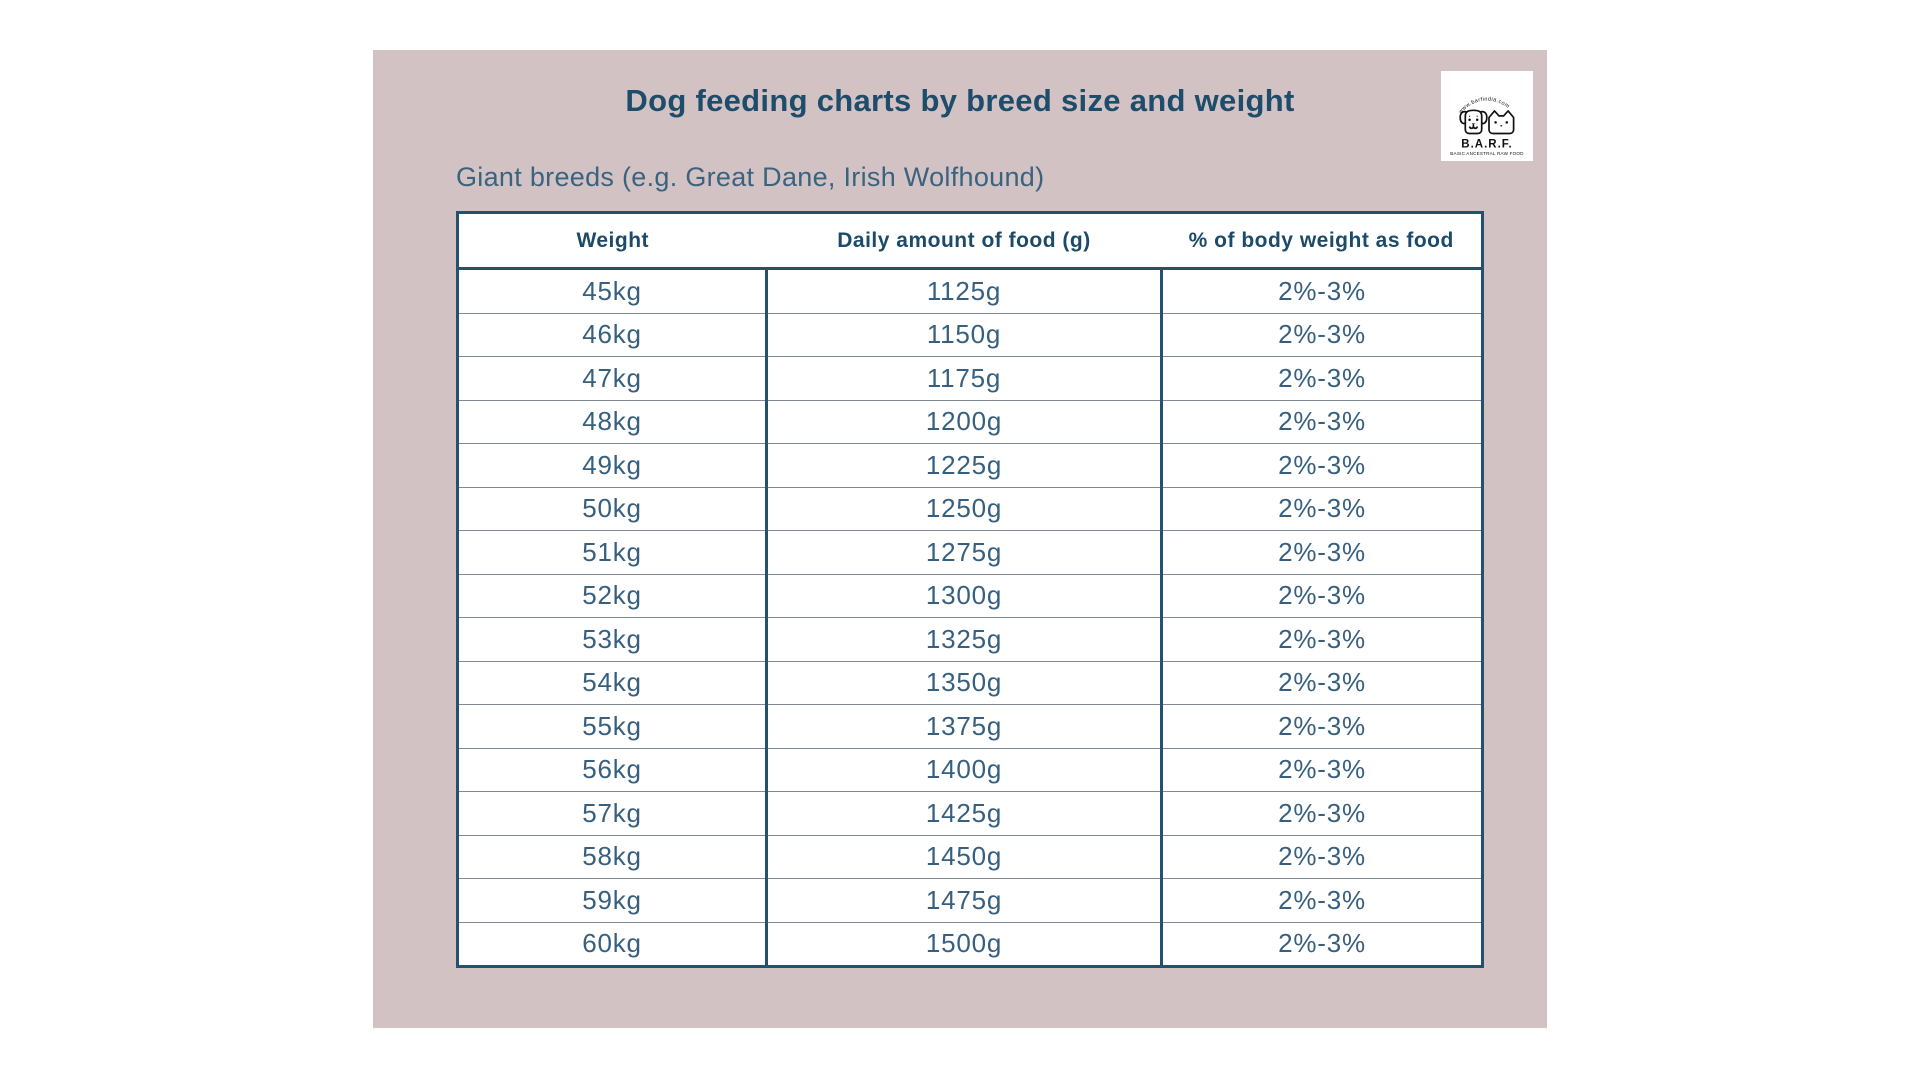 Image resolution: width=1920 pixels, height=1080 pixels. What do you see at coordinates (612, 900) in the screenshot?
I see `table-cell: 59kg` at bounding box center [612, 900].